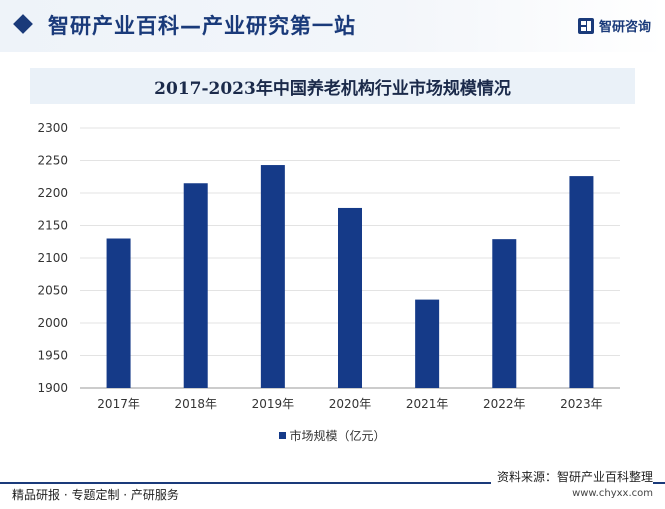  Describe the element at coordinates (504, 404) in the screenshot. I see `x-tick-label: 2022年` at that location.